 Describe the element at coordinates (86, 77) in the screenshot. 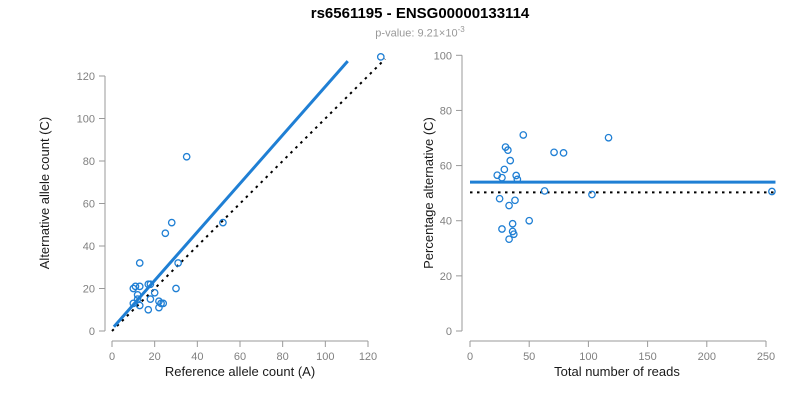

I see `y-axis-tick-label: 120` at that location.